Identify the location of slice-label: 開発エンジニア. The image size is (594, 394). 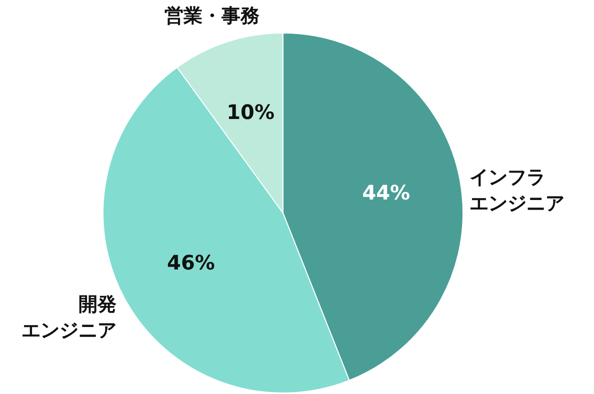
(69, 318).